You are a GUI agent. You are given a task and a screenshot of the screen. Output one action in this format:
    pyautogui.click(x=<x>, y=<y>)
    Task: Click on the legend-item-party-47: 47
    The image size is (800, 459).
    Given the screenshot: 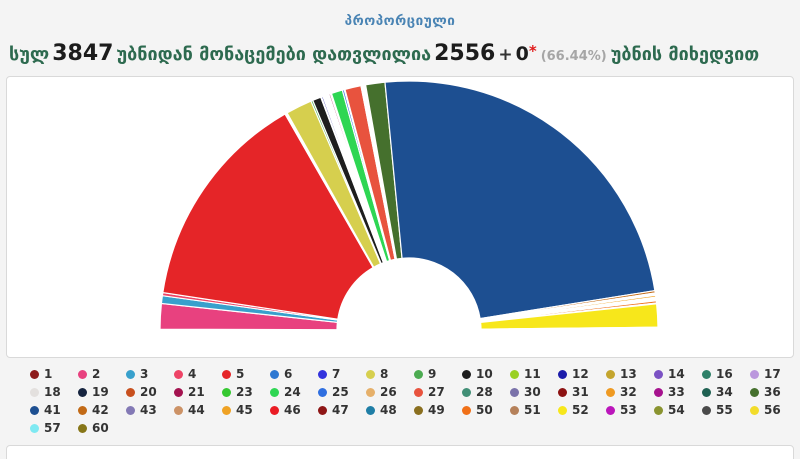 What is the action you would take?
    pyautogui.click(x=342, y=410)
    